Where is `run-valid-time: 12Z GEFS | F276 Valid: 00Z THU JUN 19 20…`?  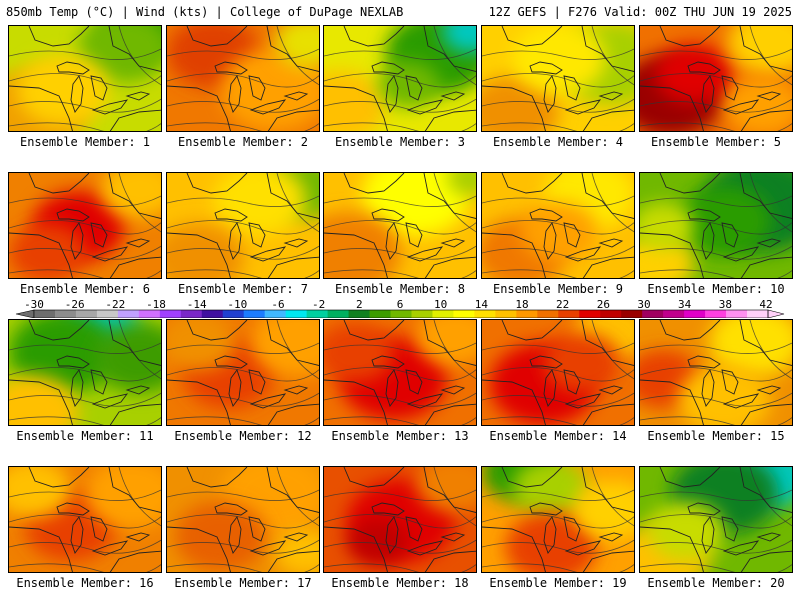
run-valid-time: 12Z GEFS | F276 Valid: 00Z THU JUN 19 20… is located at coordinates (640, 12).